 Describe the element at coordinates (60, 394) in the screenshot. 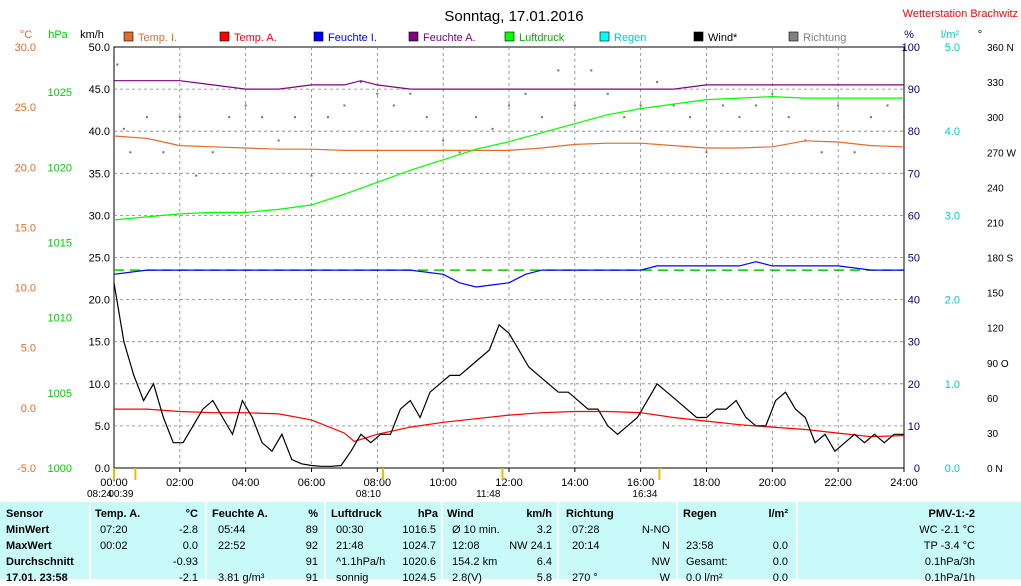

I see `hpa-tick-label: 1005` at that location.